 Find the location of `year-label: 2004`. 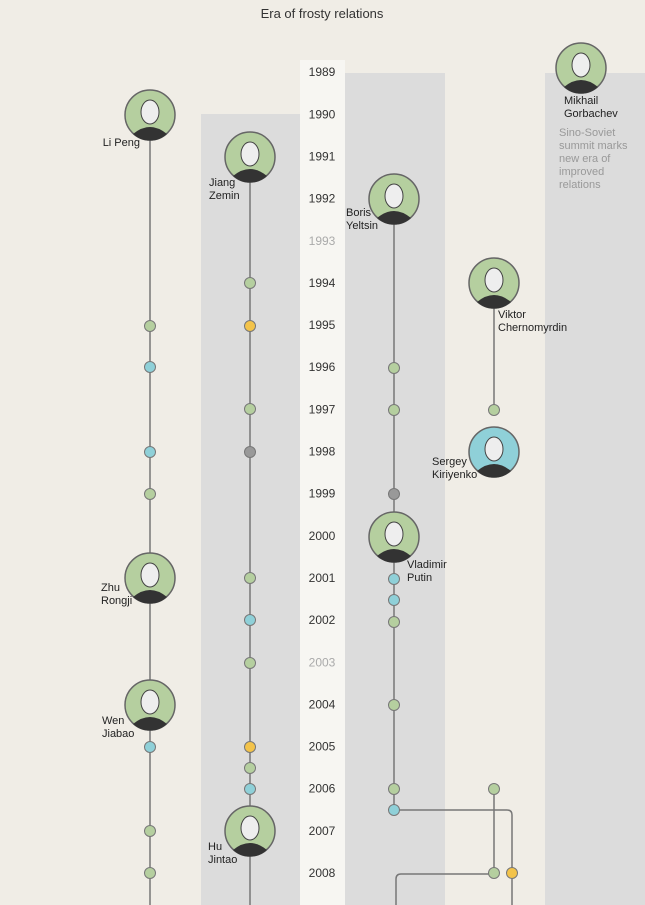

year-label: 2004 is located at coordinates (322, 704).